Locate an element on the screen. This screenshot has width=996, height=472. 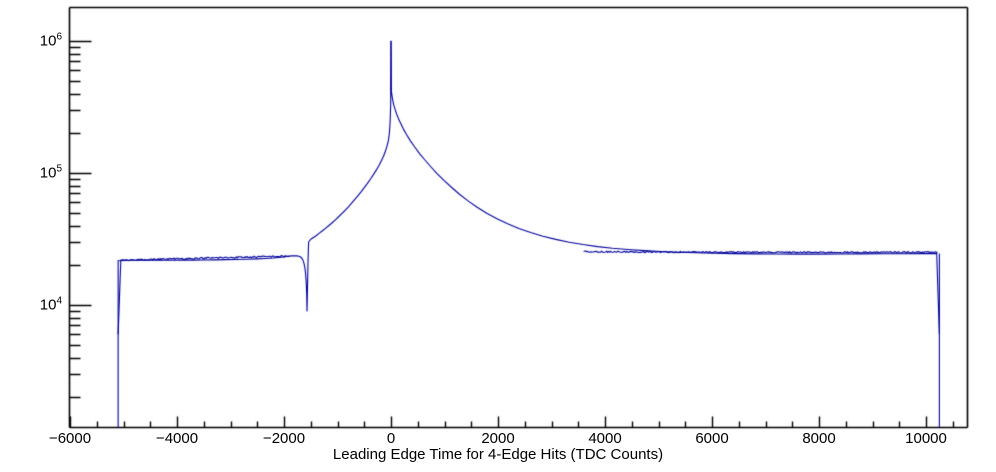
y-tick-label: 10⁵ is located at coordinates (50, 172).